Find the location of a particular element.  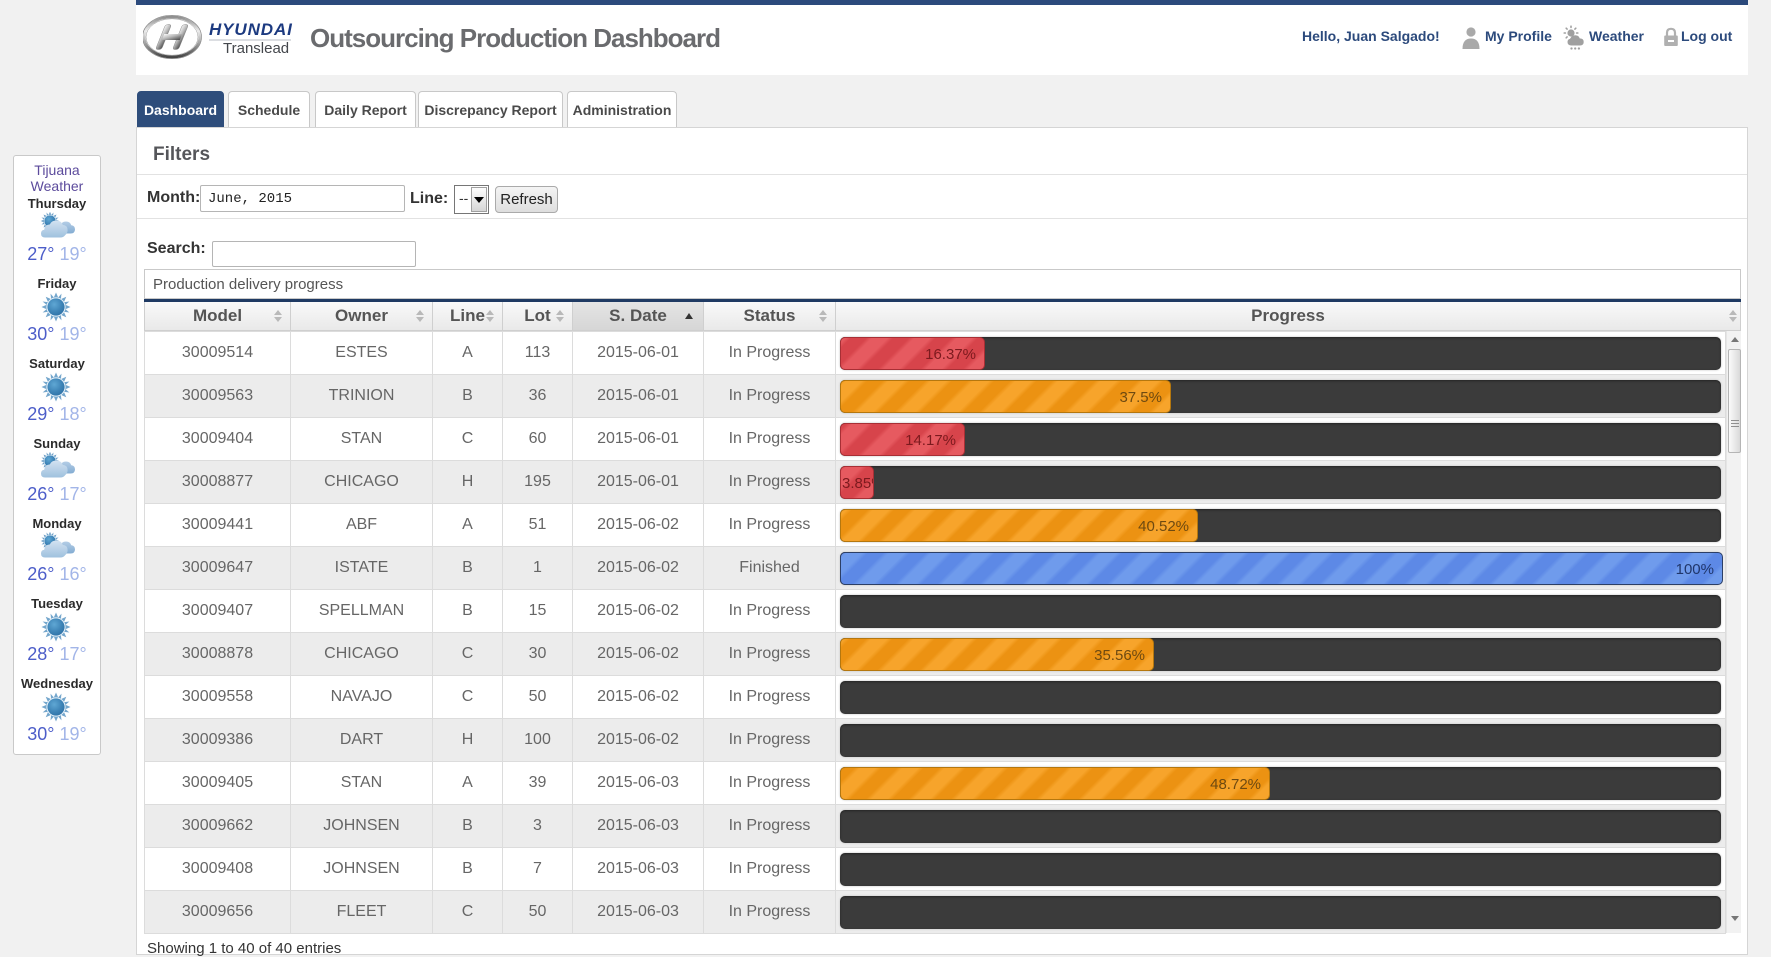

svg-text: Translead is located at coordinates (256, 48).